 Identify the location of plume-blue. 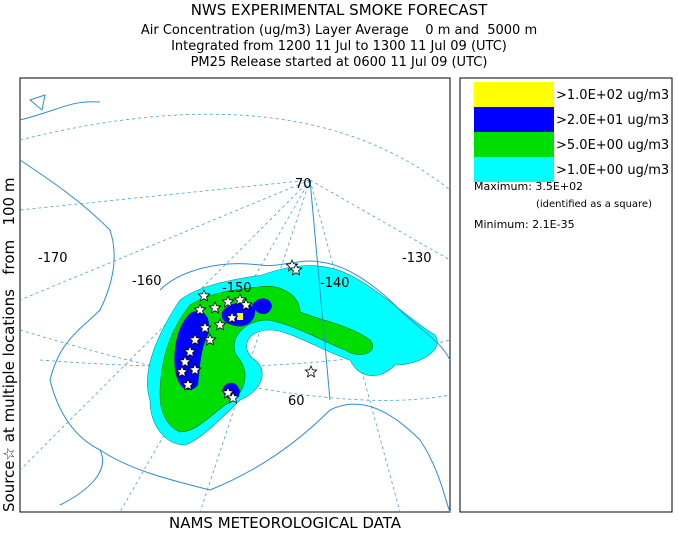
(262, 306).